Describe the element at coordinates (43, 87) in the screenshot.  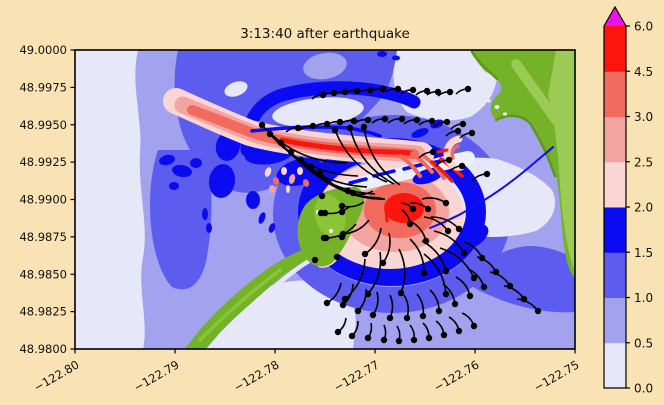
I see `y-tick-label: 48.9975` at that location.